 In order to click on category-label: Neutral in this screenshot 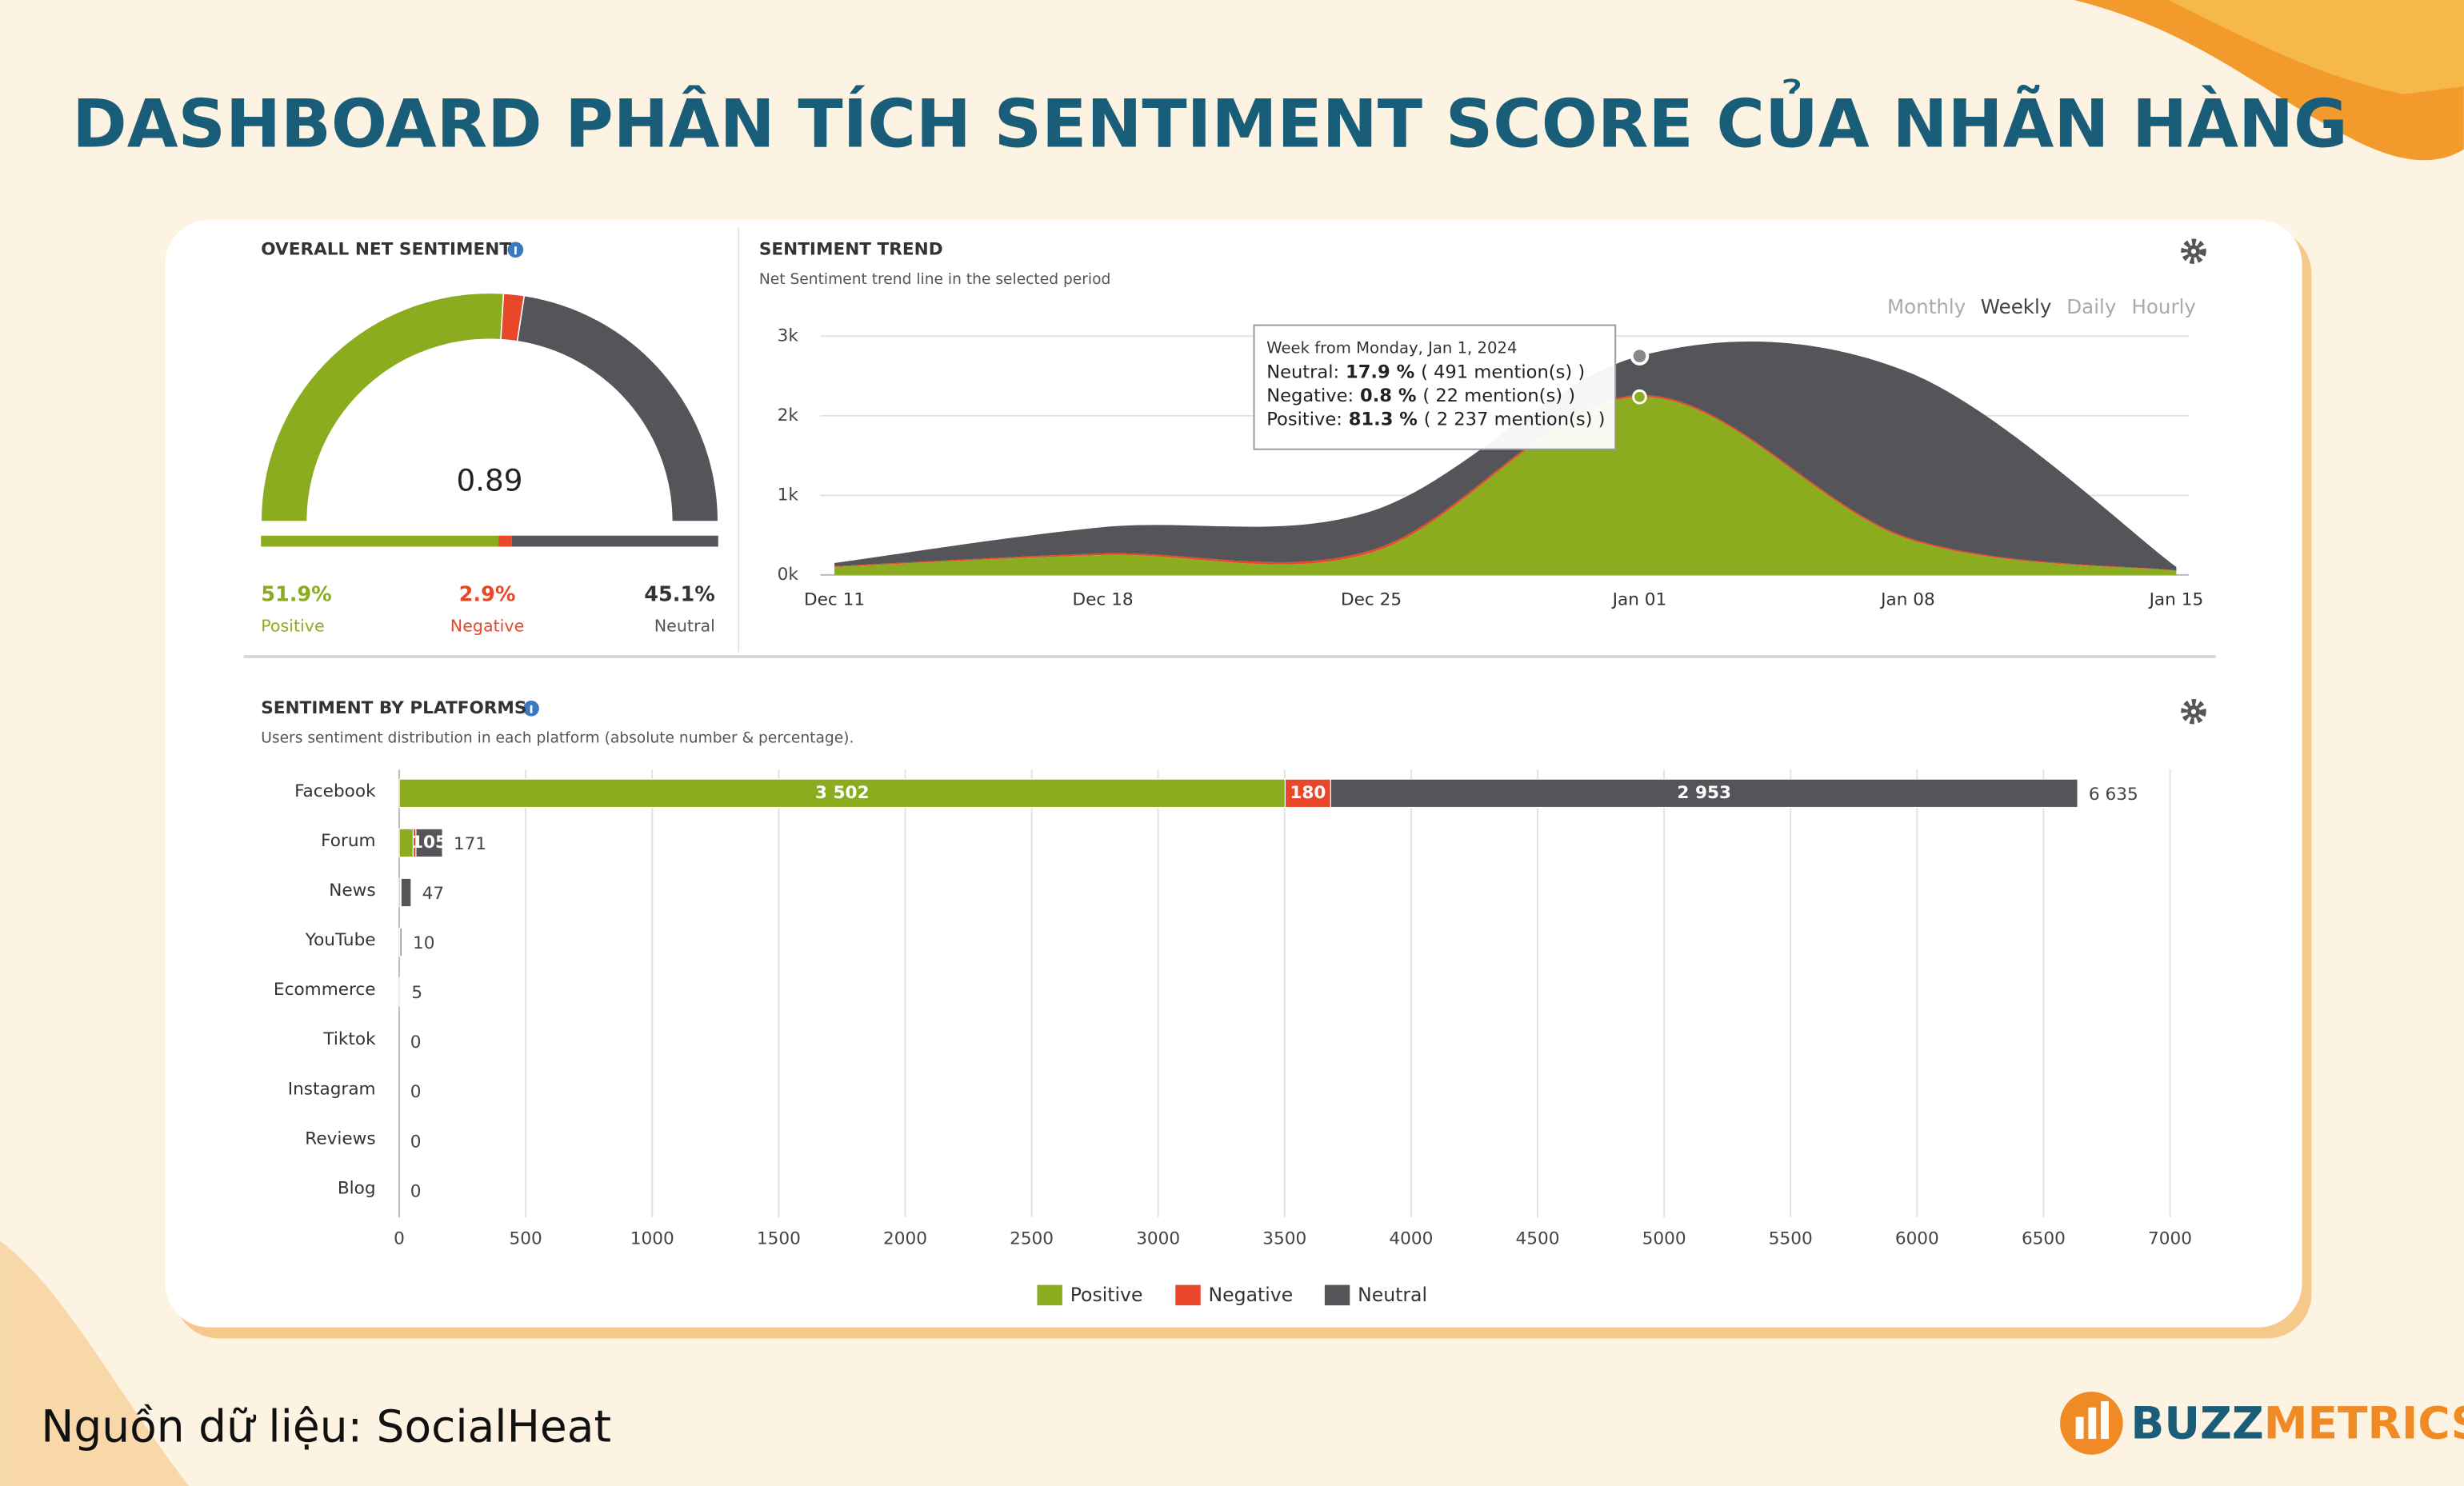, I will do `click(684, 626)`.